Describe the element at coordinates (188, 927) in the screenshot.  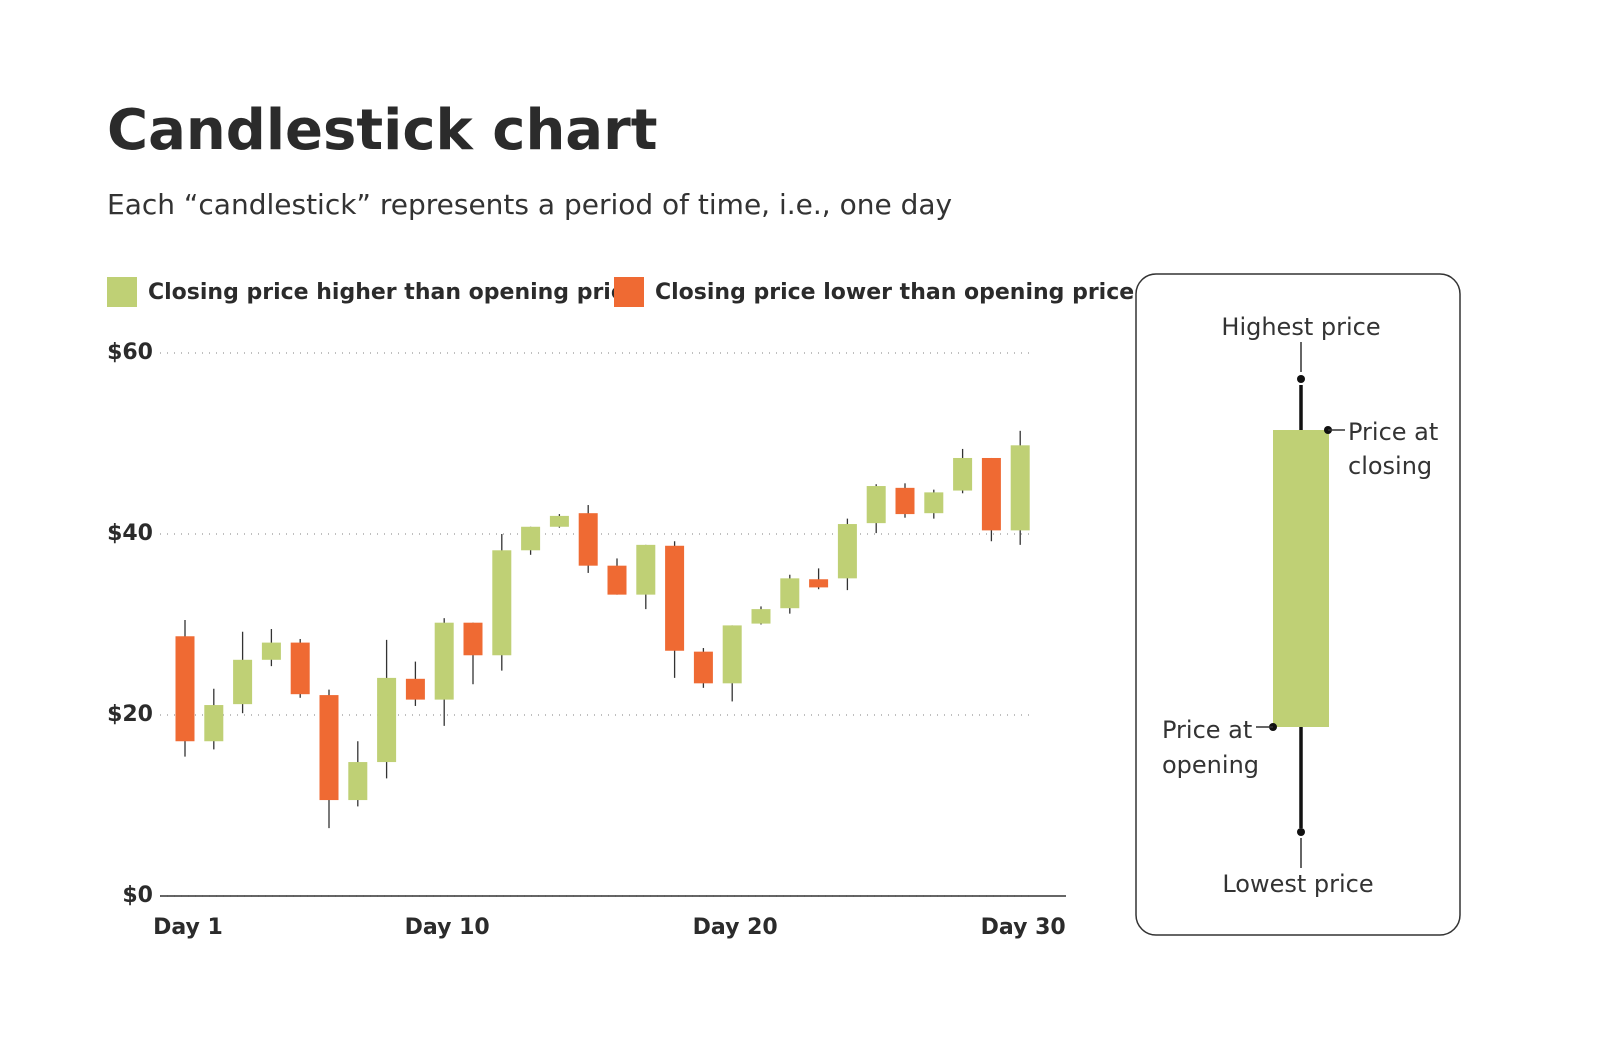
I see `x-tick-label: Day 1` at that location.